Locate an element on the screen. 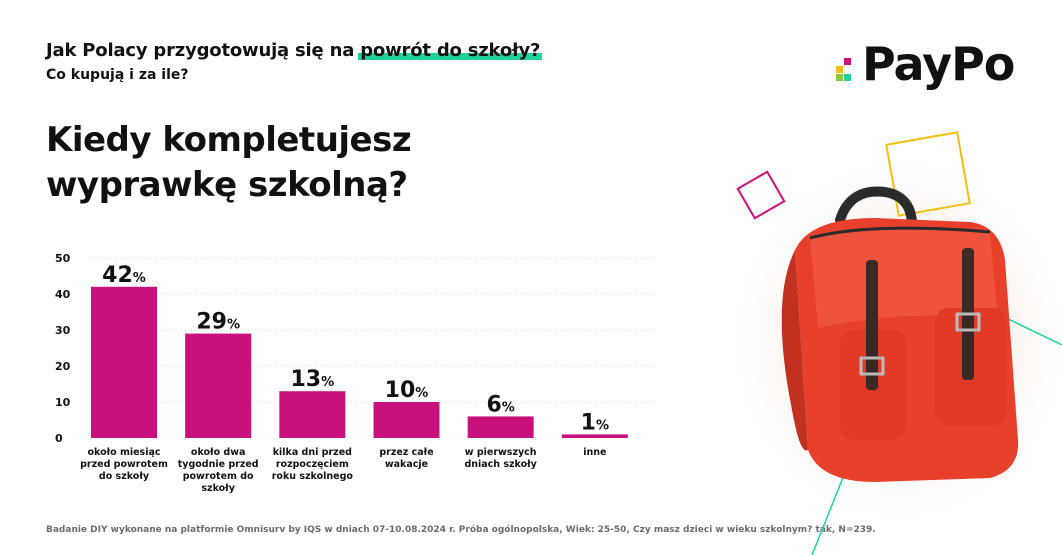 The image size is (1062, 555). y-tick-label: 30 is located at coordinates (63, 330).